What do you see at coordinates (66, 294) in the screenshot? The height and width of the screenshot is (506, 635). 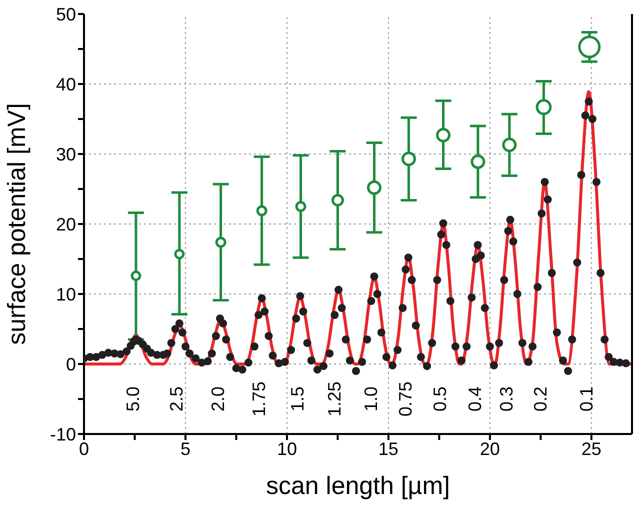 I see `y-tick-label: 10` at bounding box center [66, 294].